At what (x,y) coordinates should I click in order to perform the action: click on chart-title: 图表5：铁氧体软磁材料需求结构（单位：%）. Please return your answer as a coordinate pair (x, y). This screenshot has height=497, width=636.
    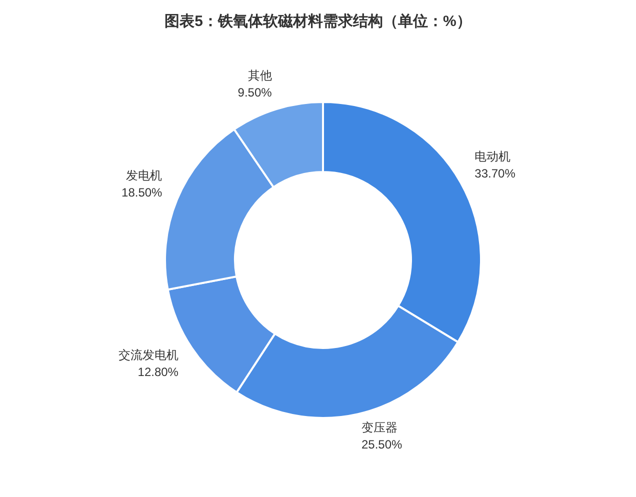
    Looking at the image, I should click on (318, 21).